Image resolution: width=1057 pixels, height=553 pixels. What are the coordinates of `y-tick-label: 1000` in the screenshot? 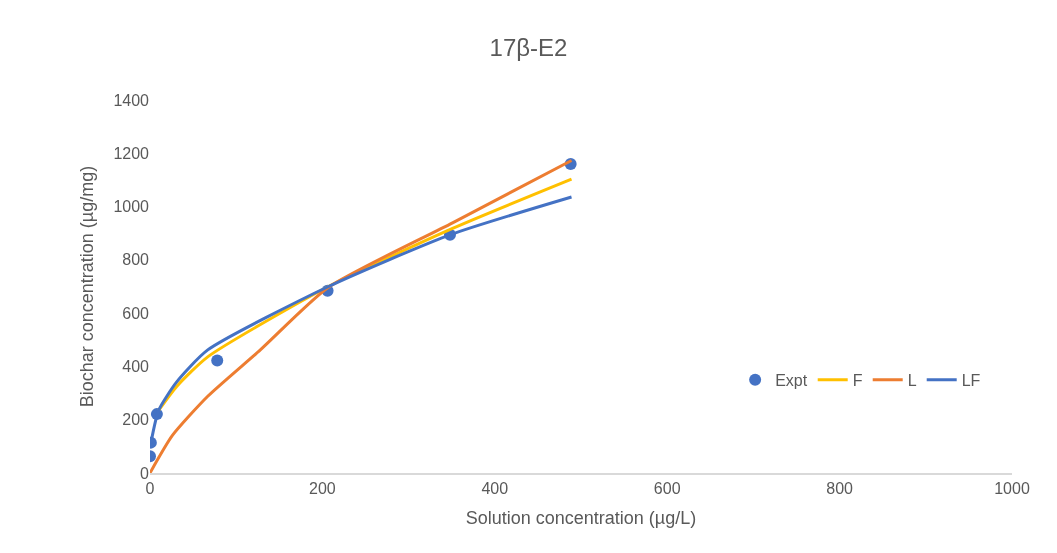 It's located at (131, 207).